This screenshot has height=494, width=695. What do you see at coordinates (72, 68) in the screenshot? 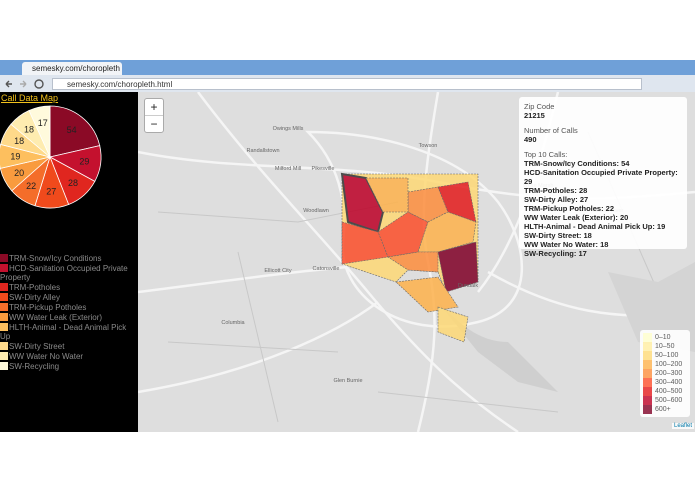
I see `tab: semesky.com/choropleth` at bounding box center [72, 68].